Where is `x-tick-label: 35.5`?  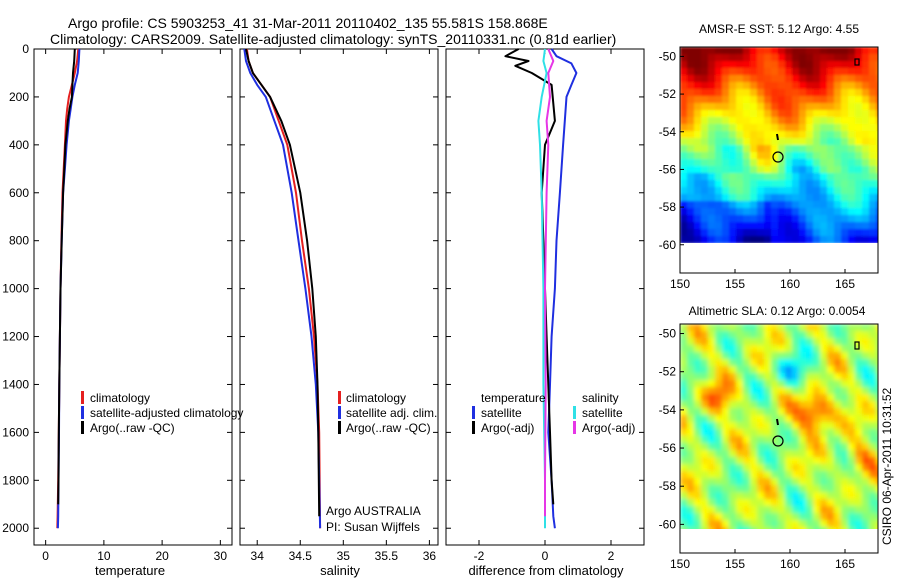 x-tick-label: 35.5 is located at coordinates (387, 556).